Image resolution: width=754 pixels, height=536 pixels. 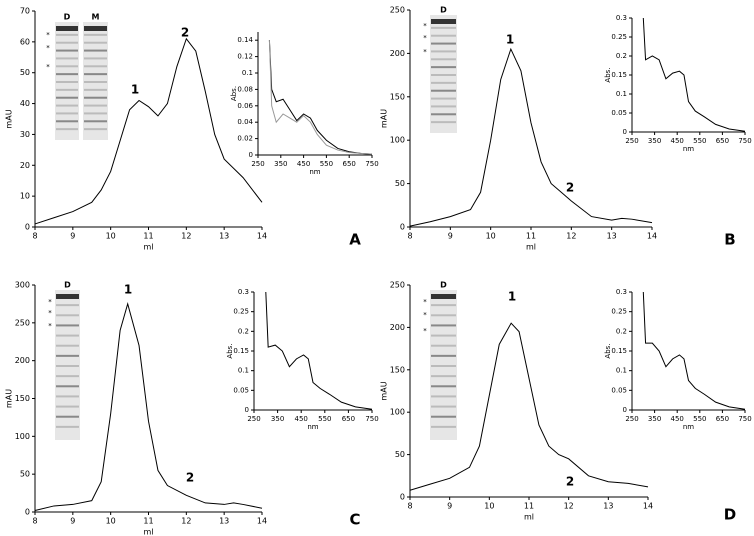 What do you see at coordinates (25, 165) in the screenshot?
I see `y-tick-label: 20` at bounding box center [25, 165].